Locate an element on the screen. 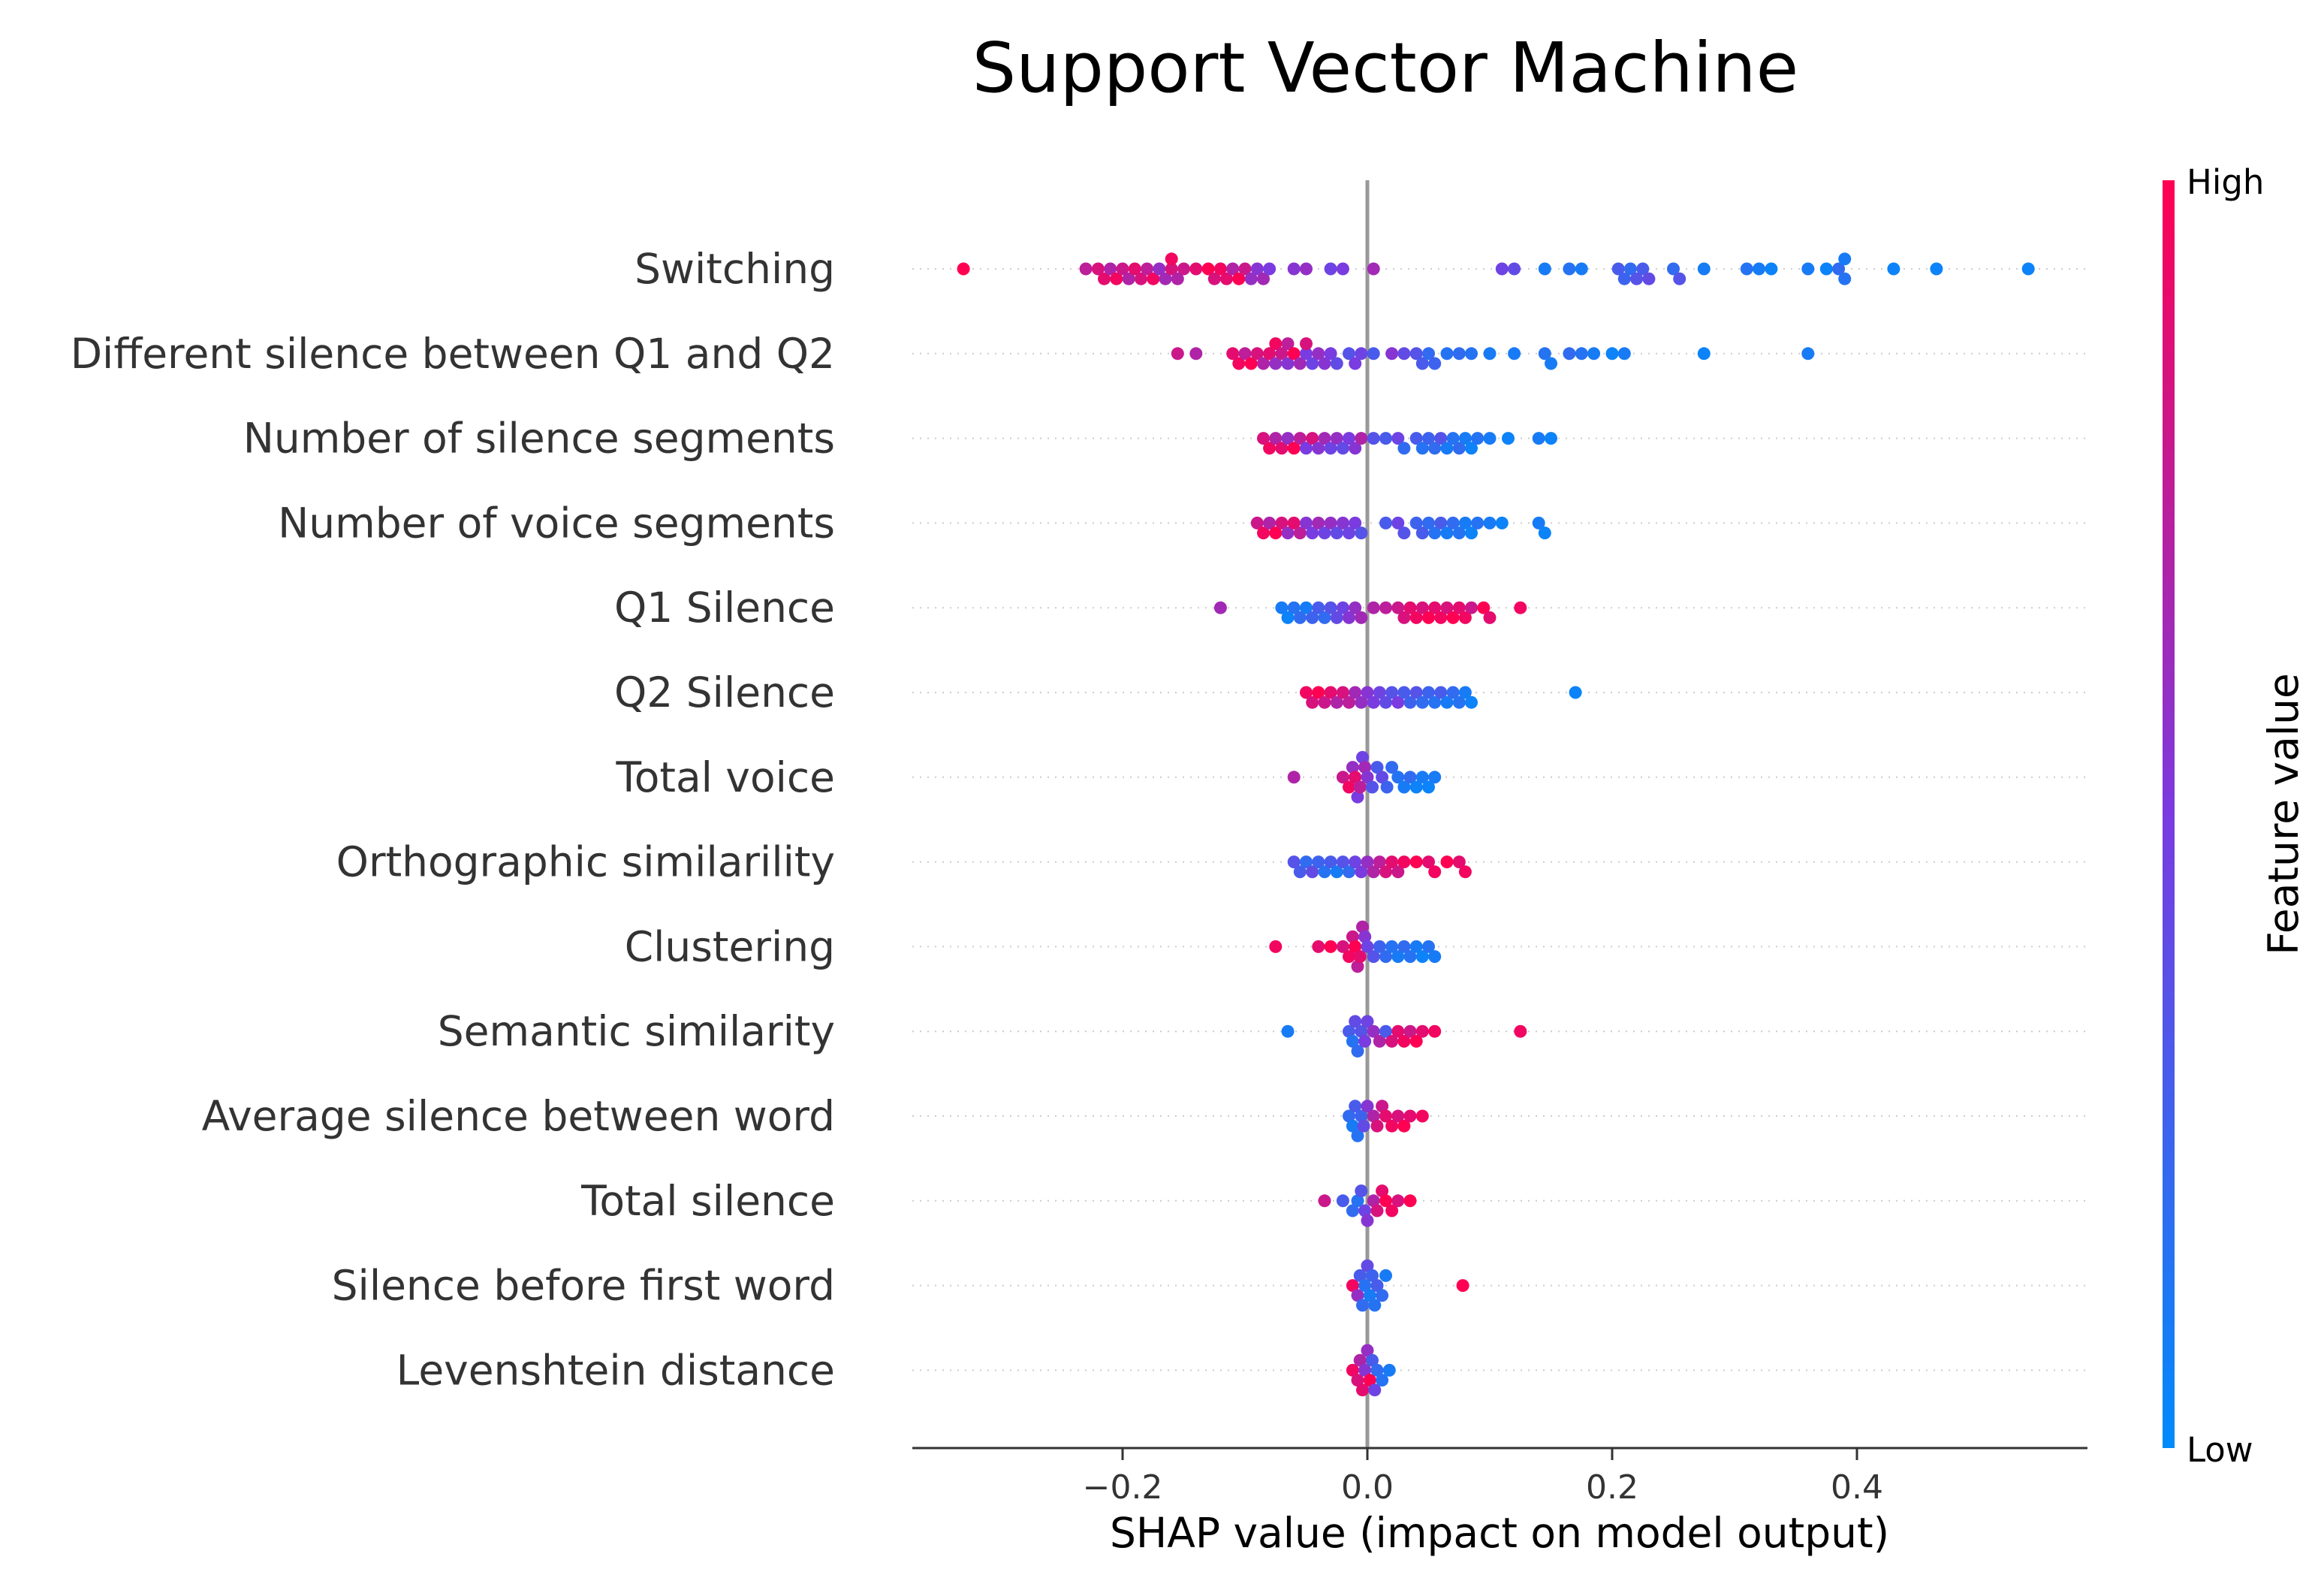 This screenshot has height=1587, width=2324. chart-title: Support Vector Machine is located at coordinates (1385, 68).